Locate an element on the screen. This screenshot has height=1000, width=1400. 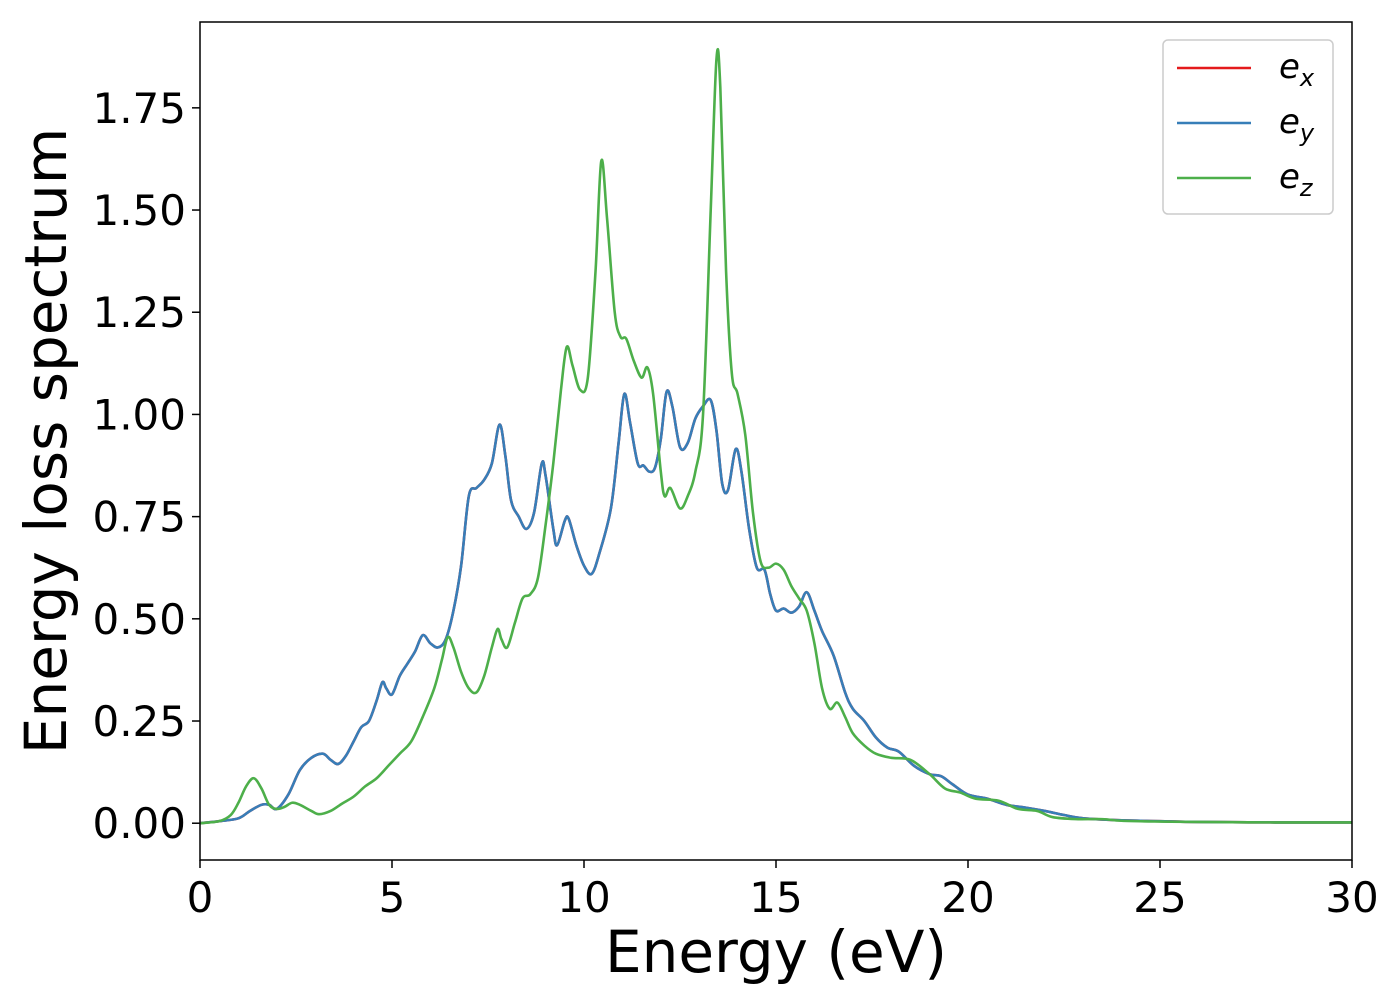
x-tick-label: 5 is located at coordinates (392, 897).